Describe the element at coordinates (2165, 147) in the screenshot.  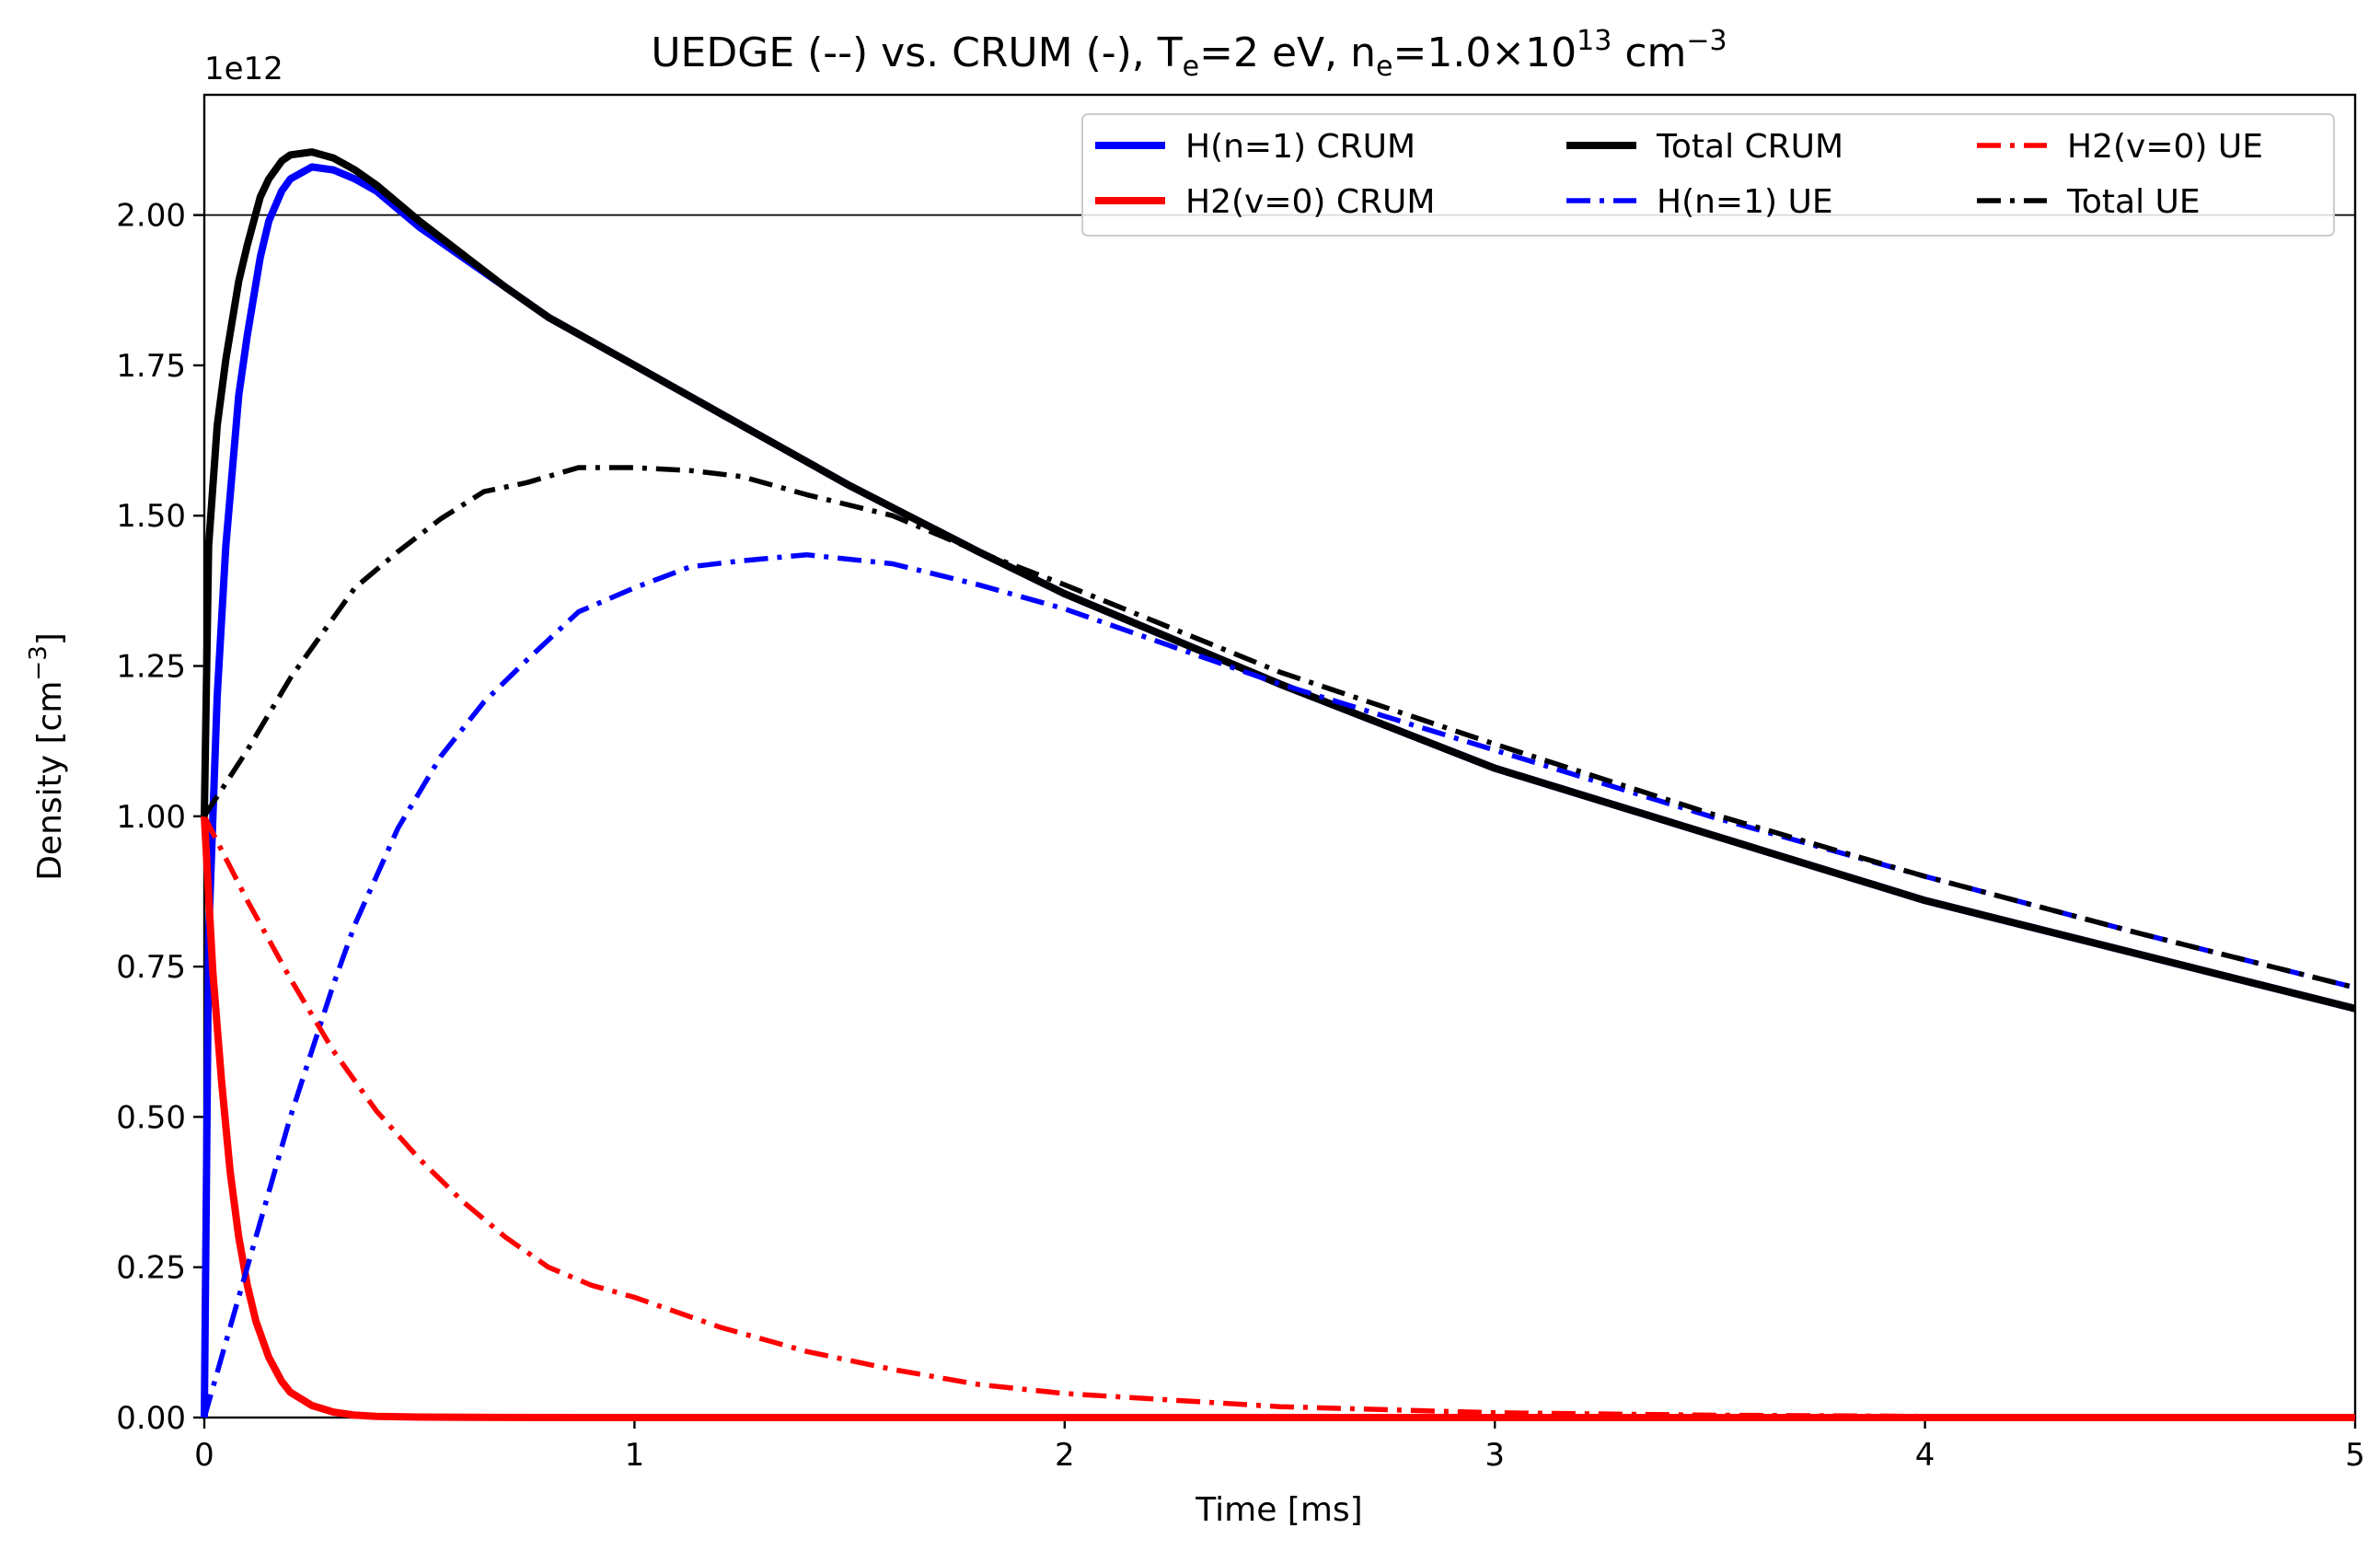
I see `legend-label: H2(v=0) UE` at that location.